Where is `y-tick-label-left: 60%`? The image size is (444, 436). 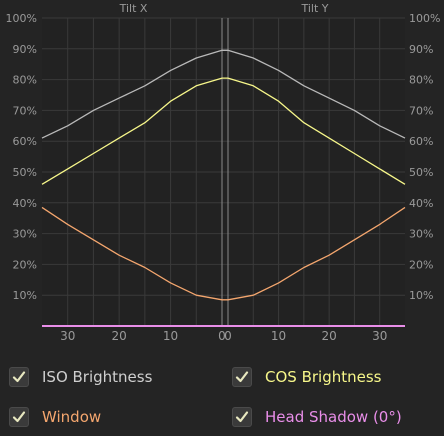 y-tick-label-left: 60% is located at coordinates (25, 141).